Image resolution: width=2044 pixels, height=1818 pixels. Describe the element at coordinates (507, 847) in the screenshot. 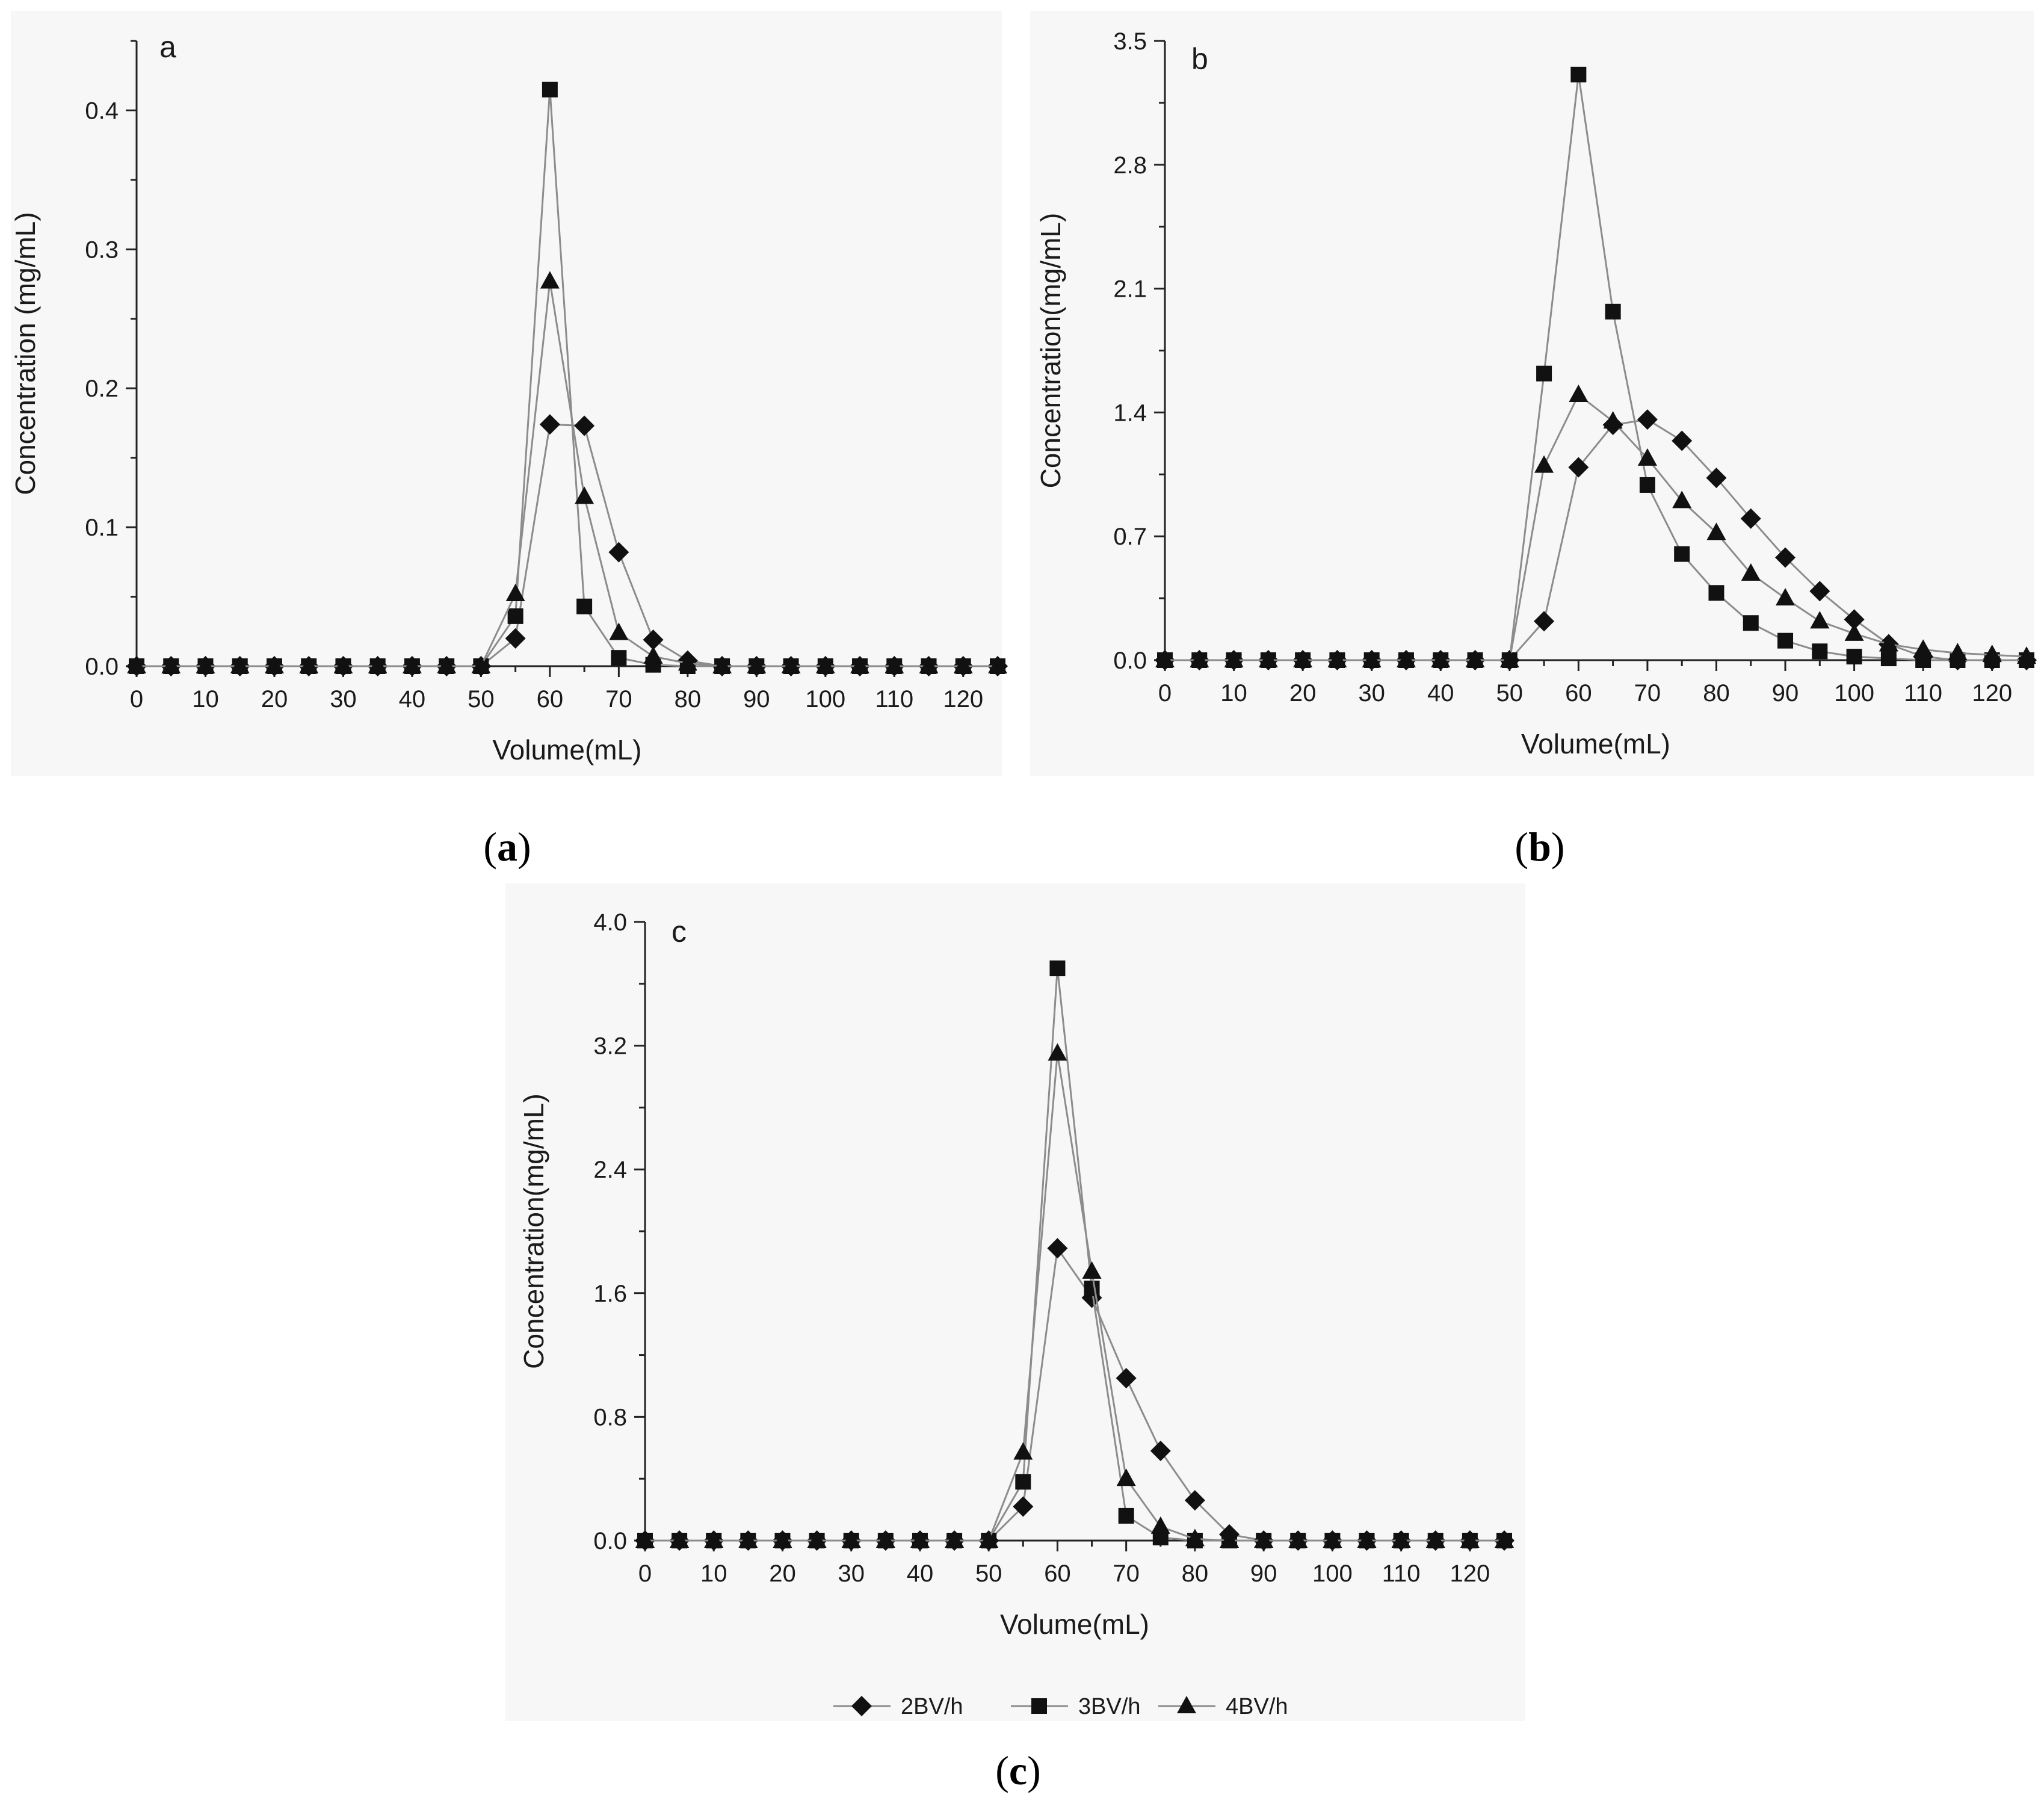

I see `caption-letter: a` at that location.